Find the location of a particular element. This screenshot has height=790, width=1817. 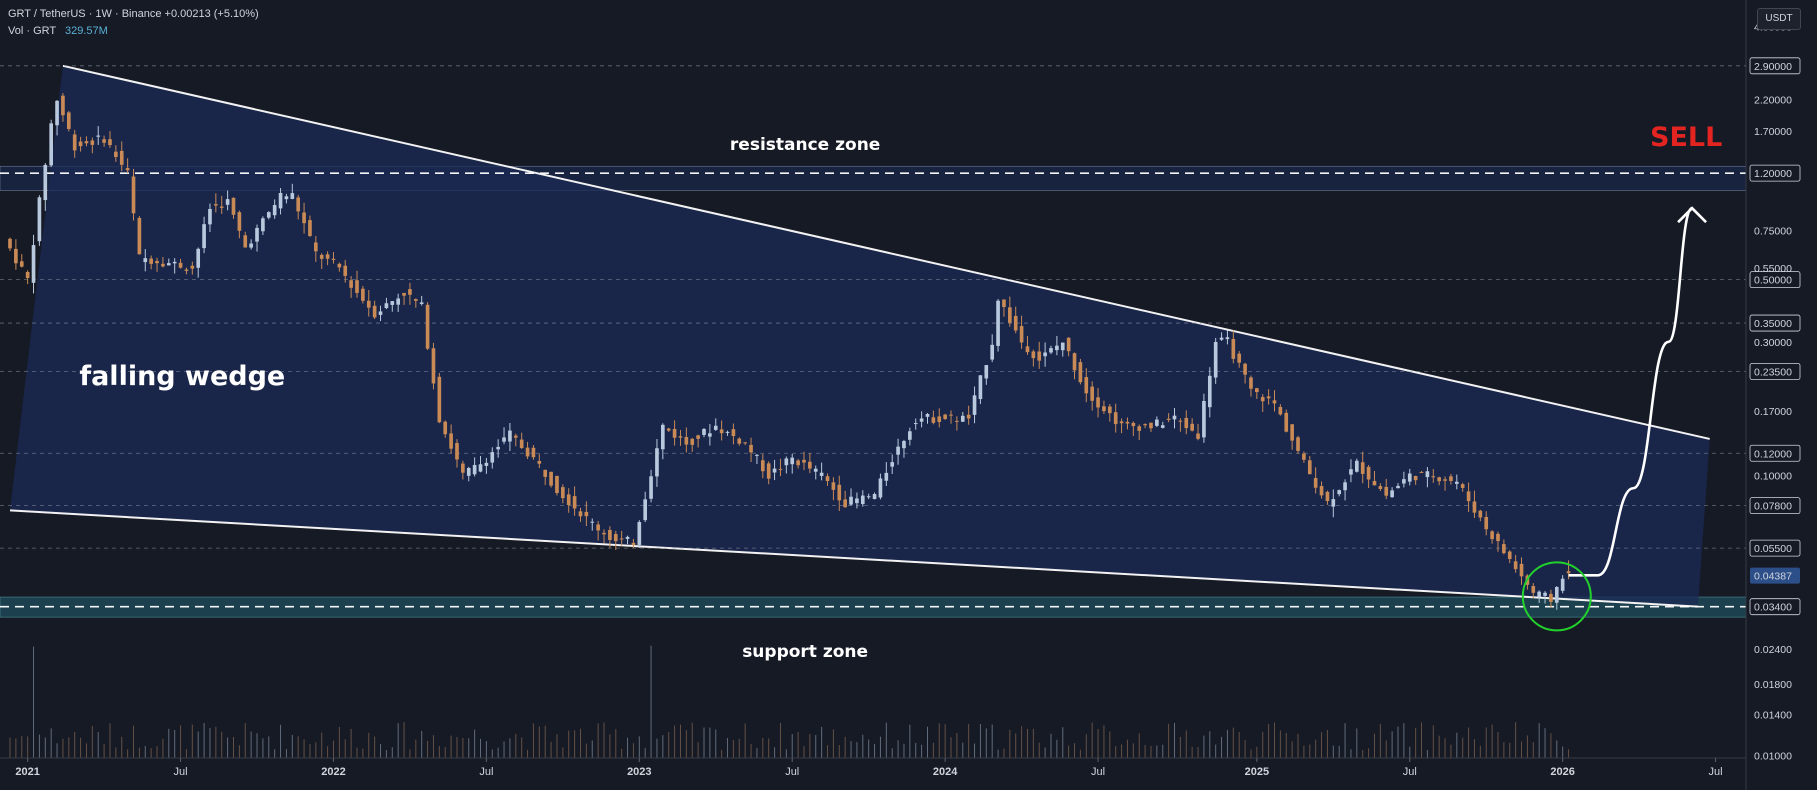

symbol-pair: GRT / TetherUS · 1W · Binance is located at coordinates (85, 14).